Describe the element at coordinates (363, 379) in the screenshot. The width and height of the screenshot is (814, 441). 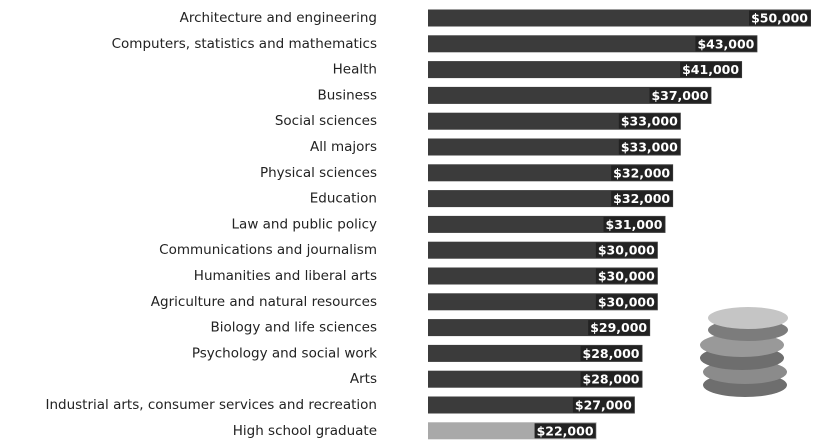
I see `category-label: Arts` at that location.